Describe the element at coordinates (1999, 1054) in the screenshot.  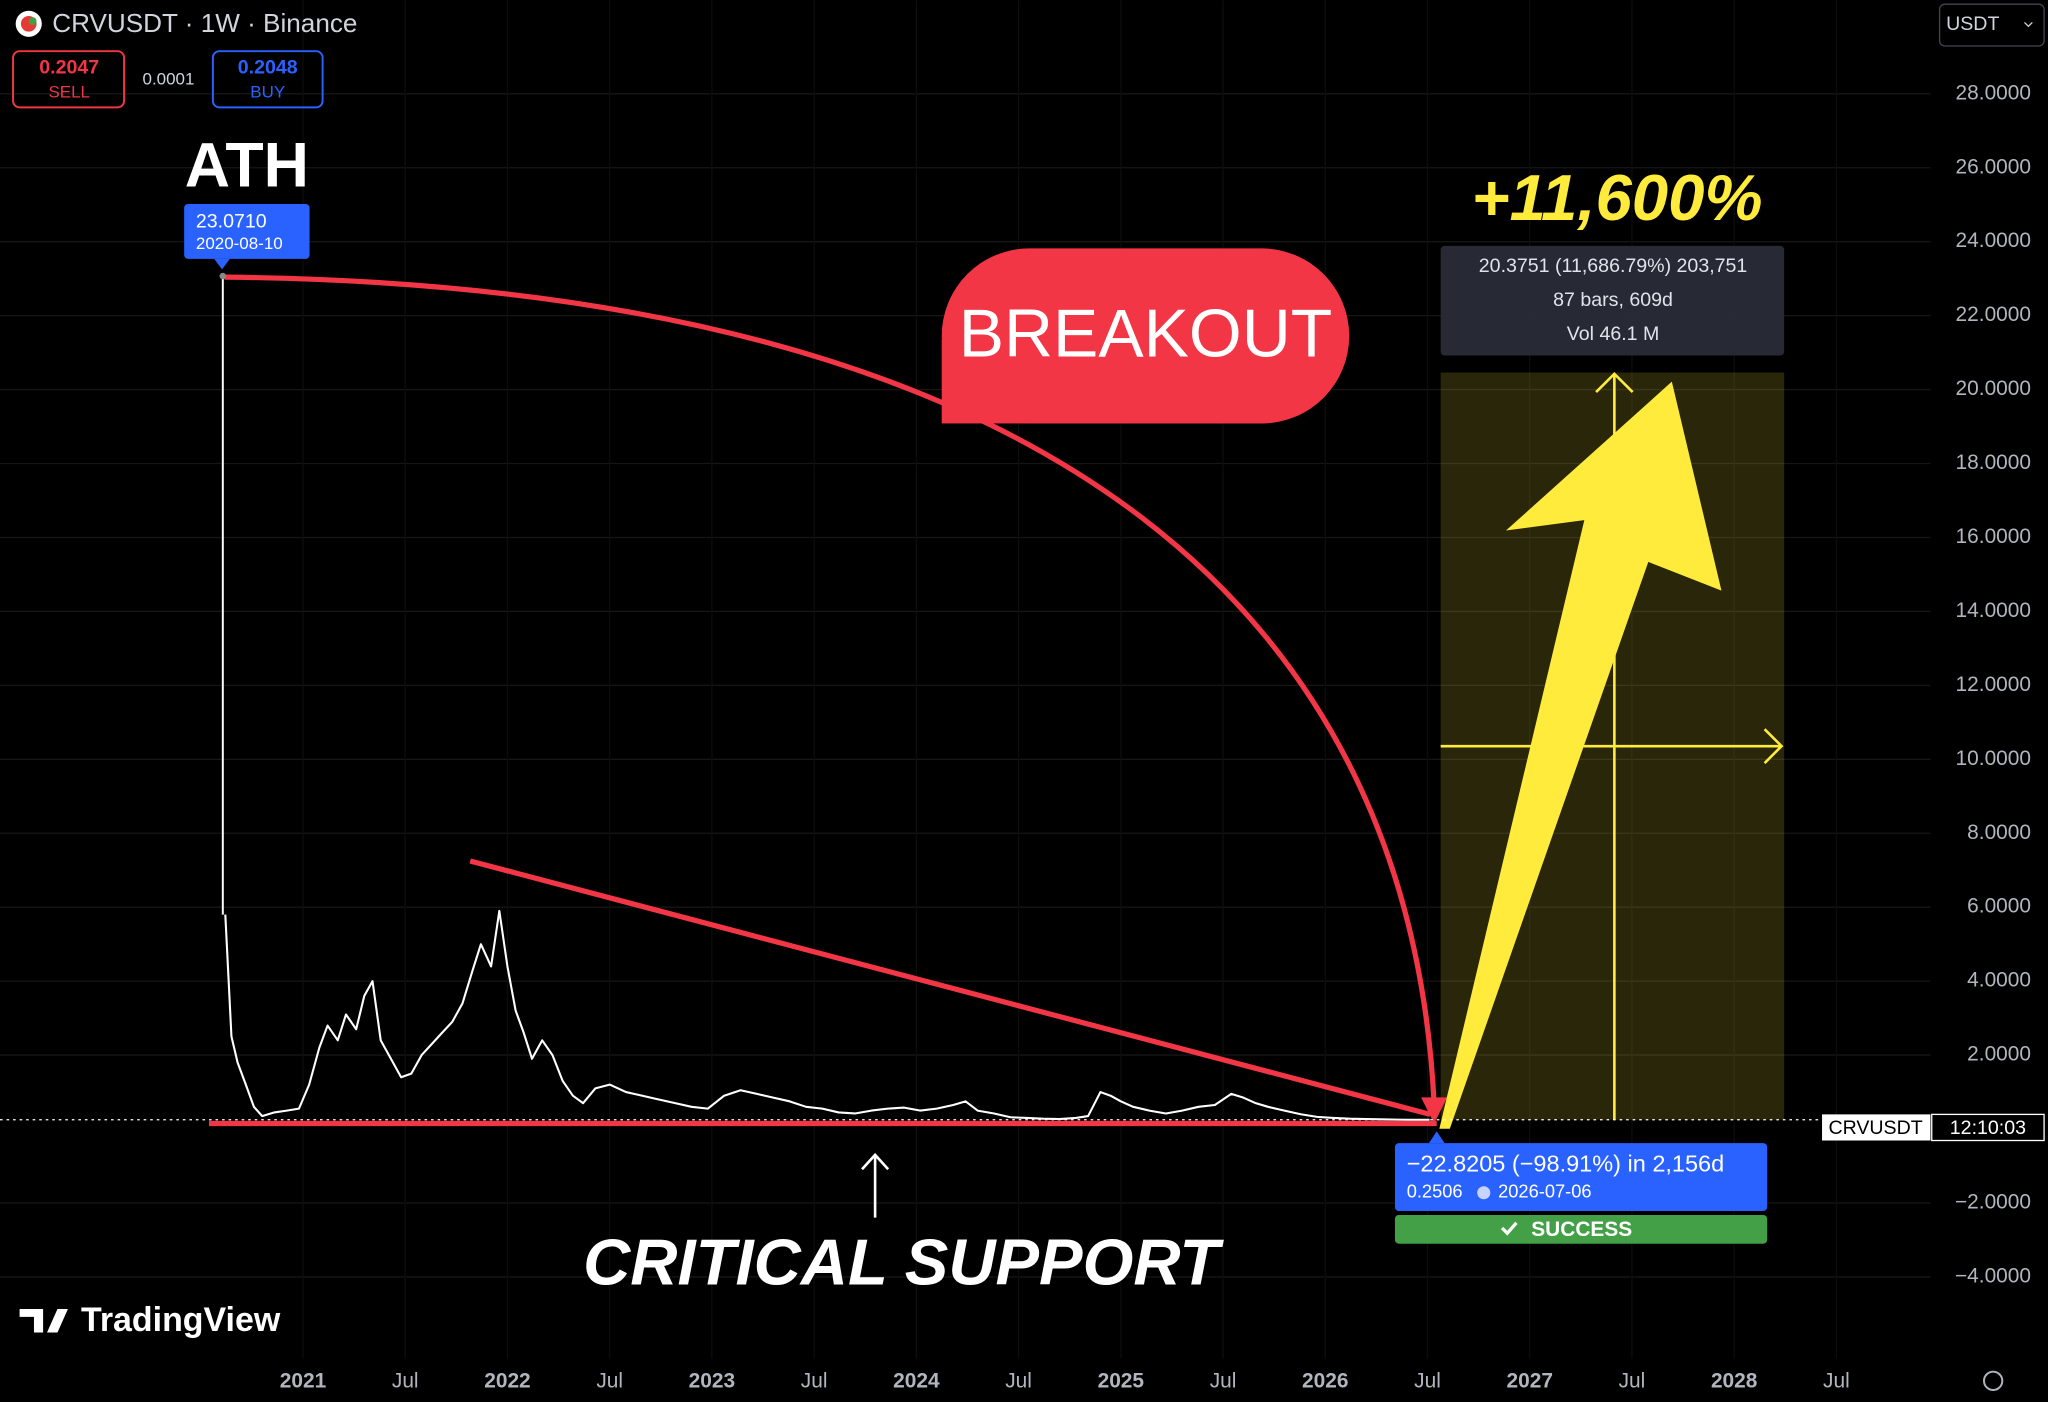
I see `y-tick-label: 2.0000` at that location.